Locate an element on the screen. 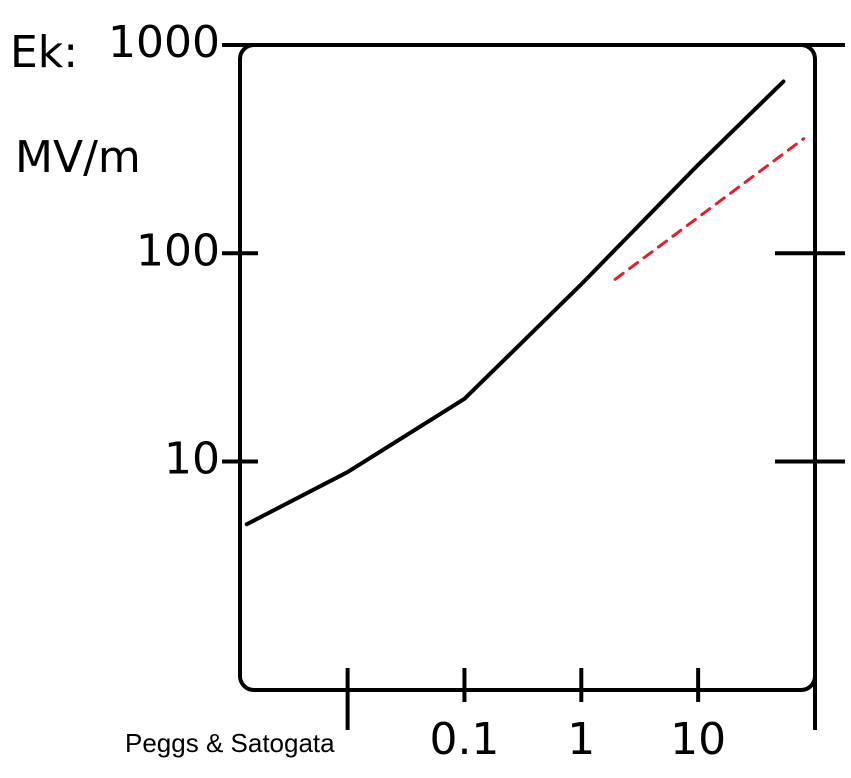  y-axis-symbol: Ek: is located at coordinates (44, 52).